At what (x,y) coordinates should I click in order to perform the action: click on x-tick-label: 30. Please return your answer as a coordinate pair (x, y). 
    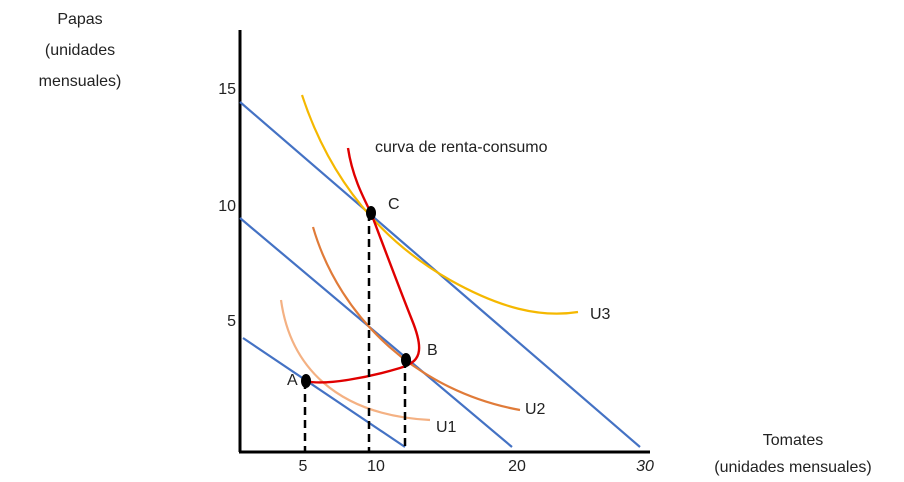
    Looking at the image, I should click on (645, 466).